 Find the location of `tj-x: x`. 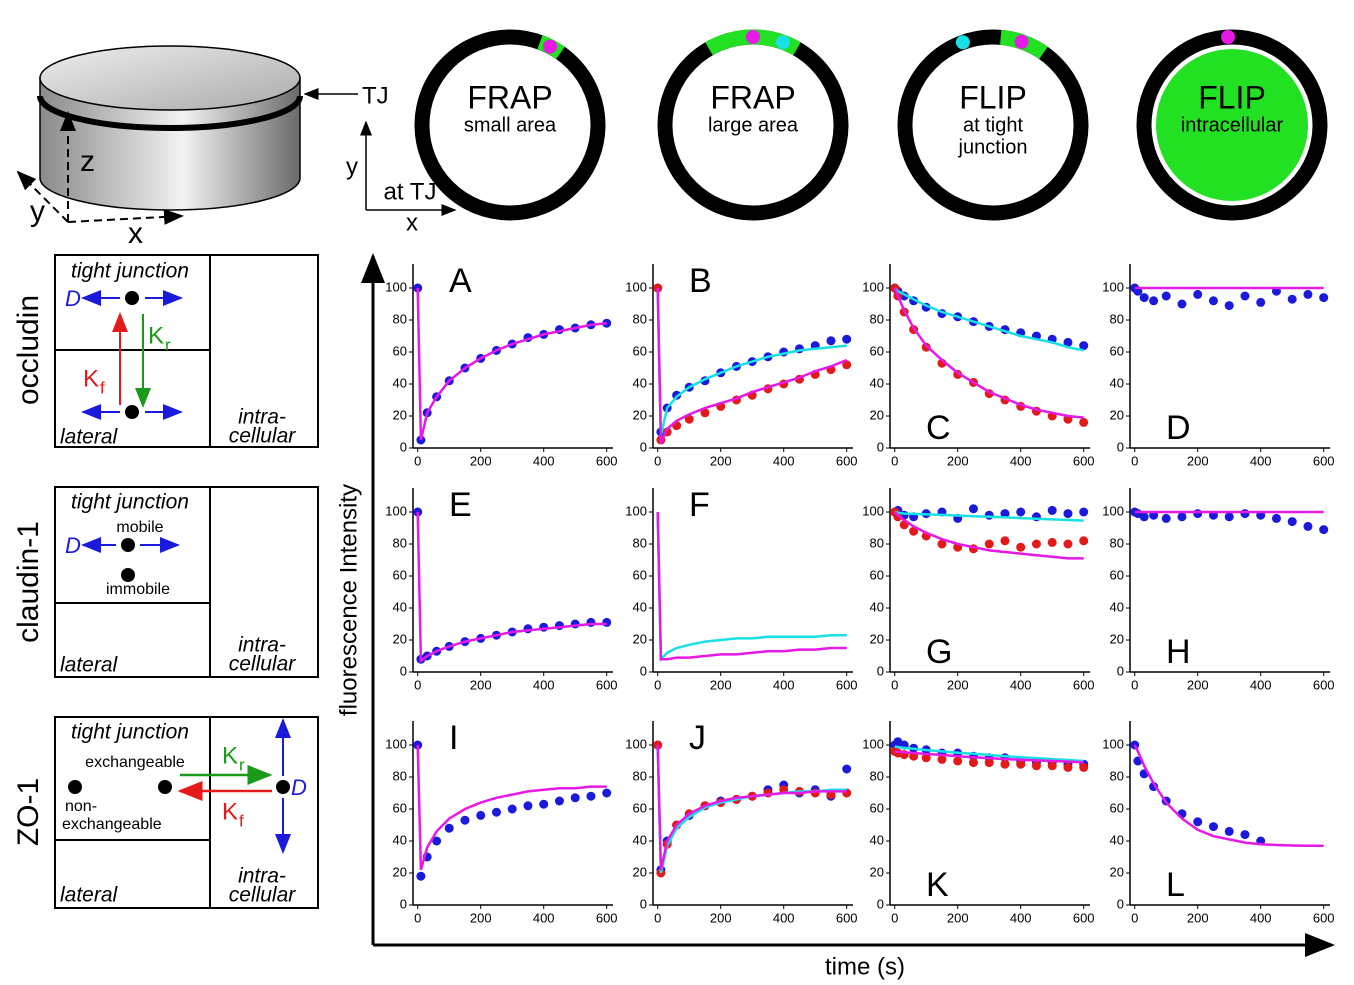

tj-x: x is located at coordinates (412, 222).